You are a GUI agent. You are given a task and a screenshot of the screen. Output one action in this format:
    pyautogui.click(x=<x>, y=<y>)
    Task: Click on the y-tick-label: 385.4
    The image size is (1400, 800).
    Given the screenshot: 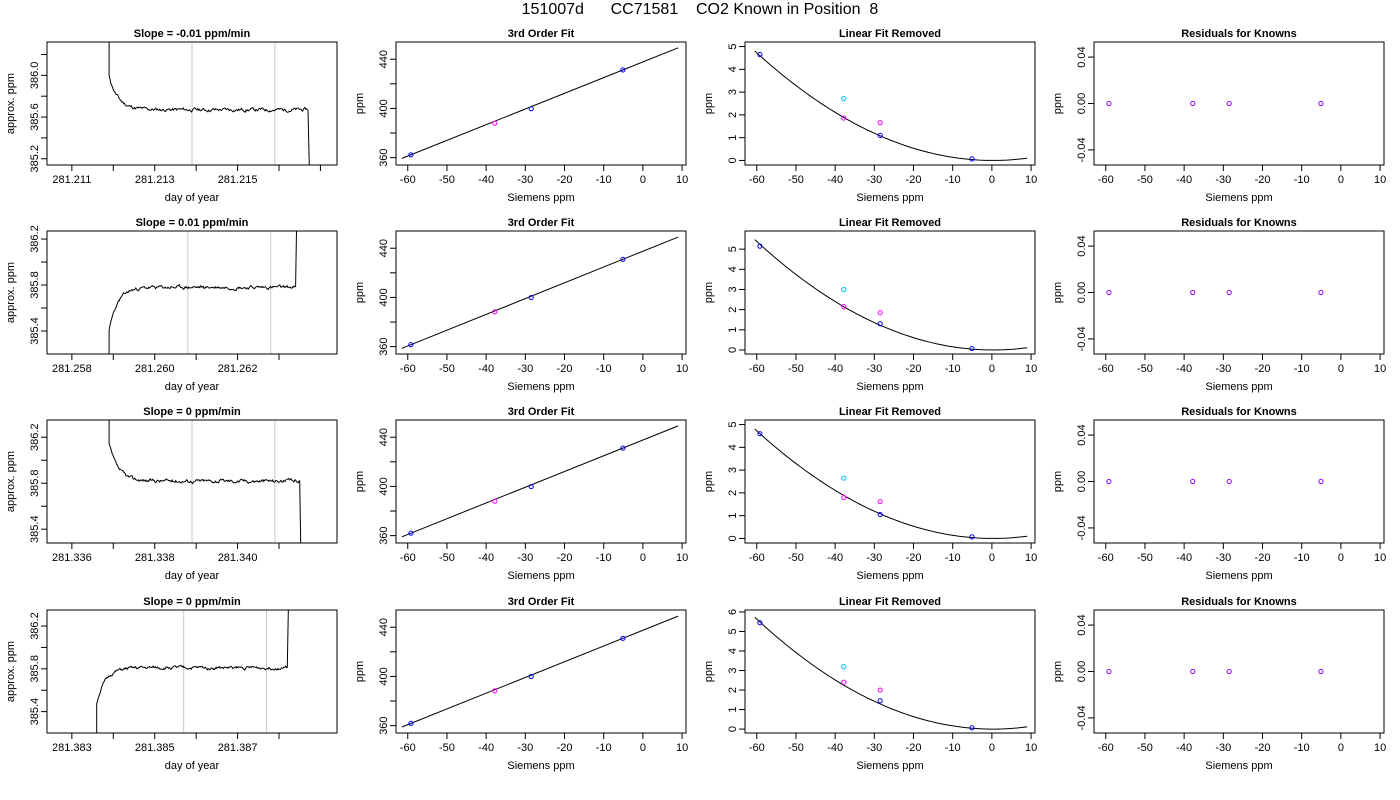 What is the action you would take?
    pyautogui.click(x=35, y=529)
    